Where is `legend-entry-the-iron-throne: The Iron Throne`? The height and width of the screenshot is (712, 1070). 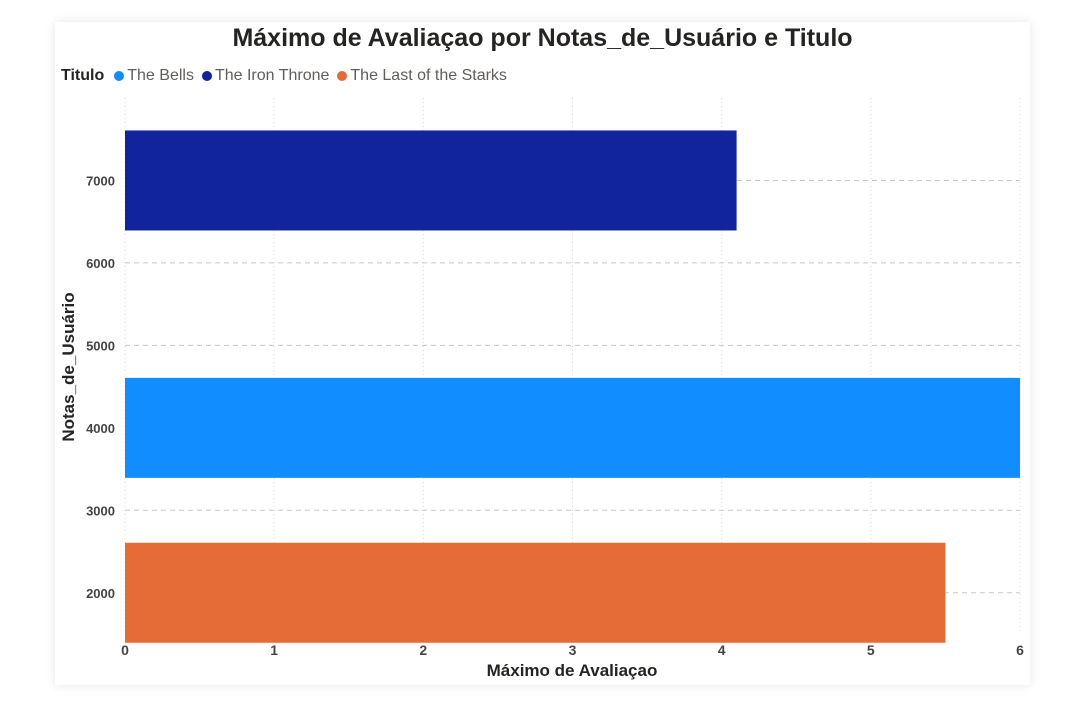 legend-entry-the-iron-throne: The Iron Throne is located at coordinates (265, 76).